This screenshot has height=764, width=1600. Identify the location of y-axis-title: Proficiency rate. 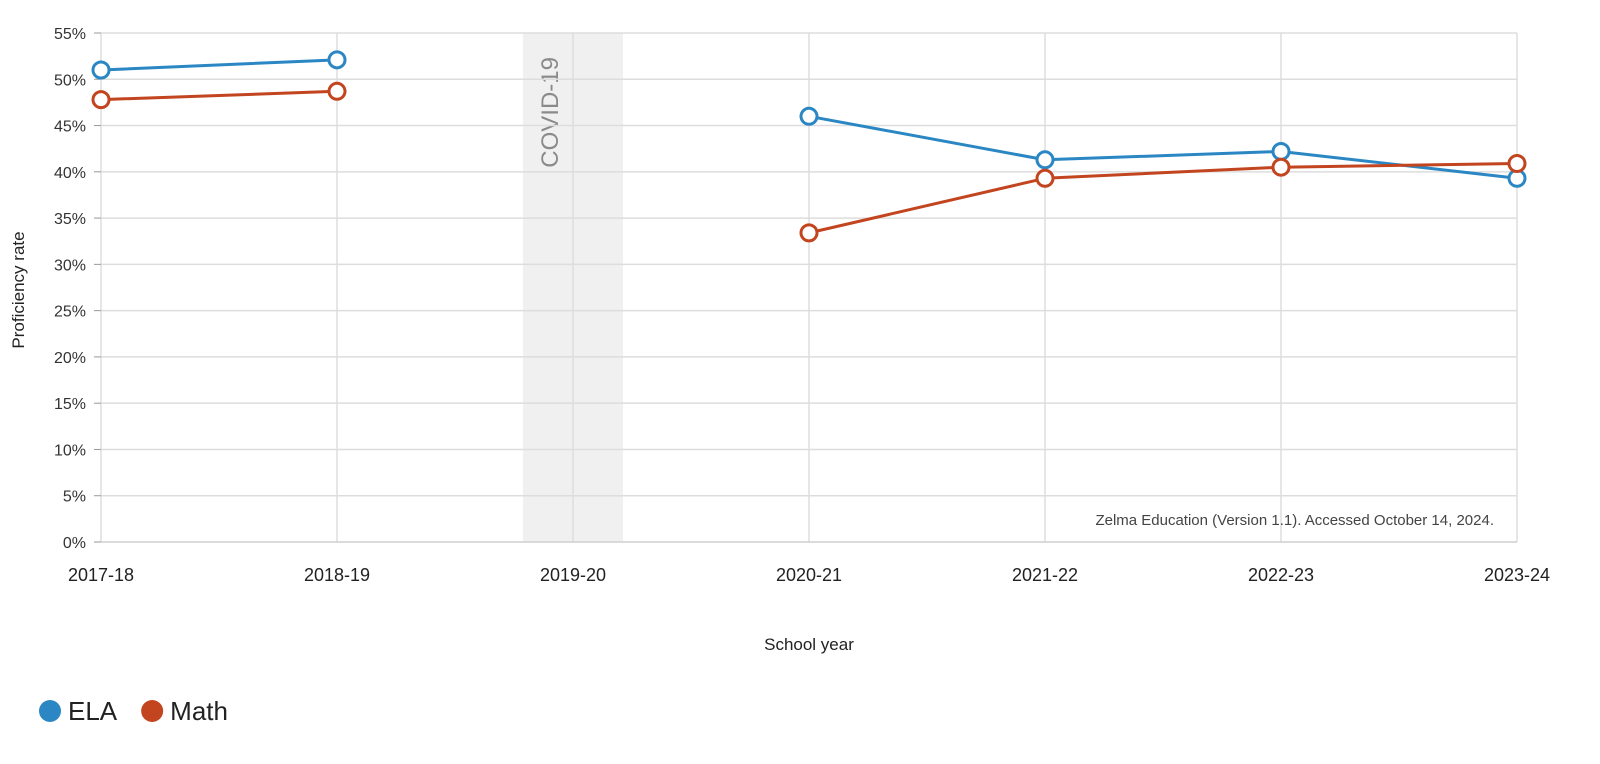
(18, 289).